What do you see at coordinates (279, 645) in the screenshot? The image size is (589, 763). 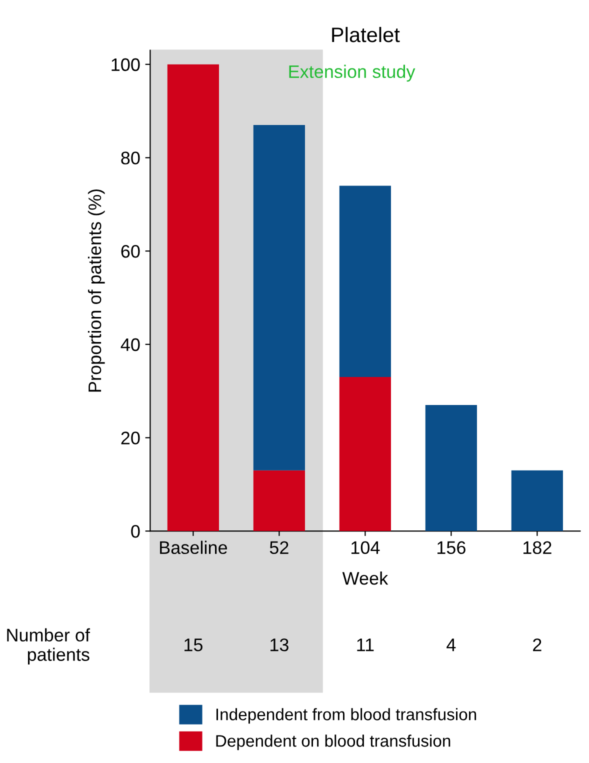 I see `text: 13` at bounding box center [279, 645].